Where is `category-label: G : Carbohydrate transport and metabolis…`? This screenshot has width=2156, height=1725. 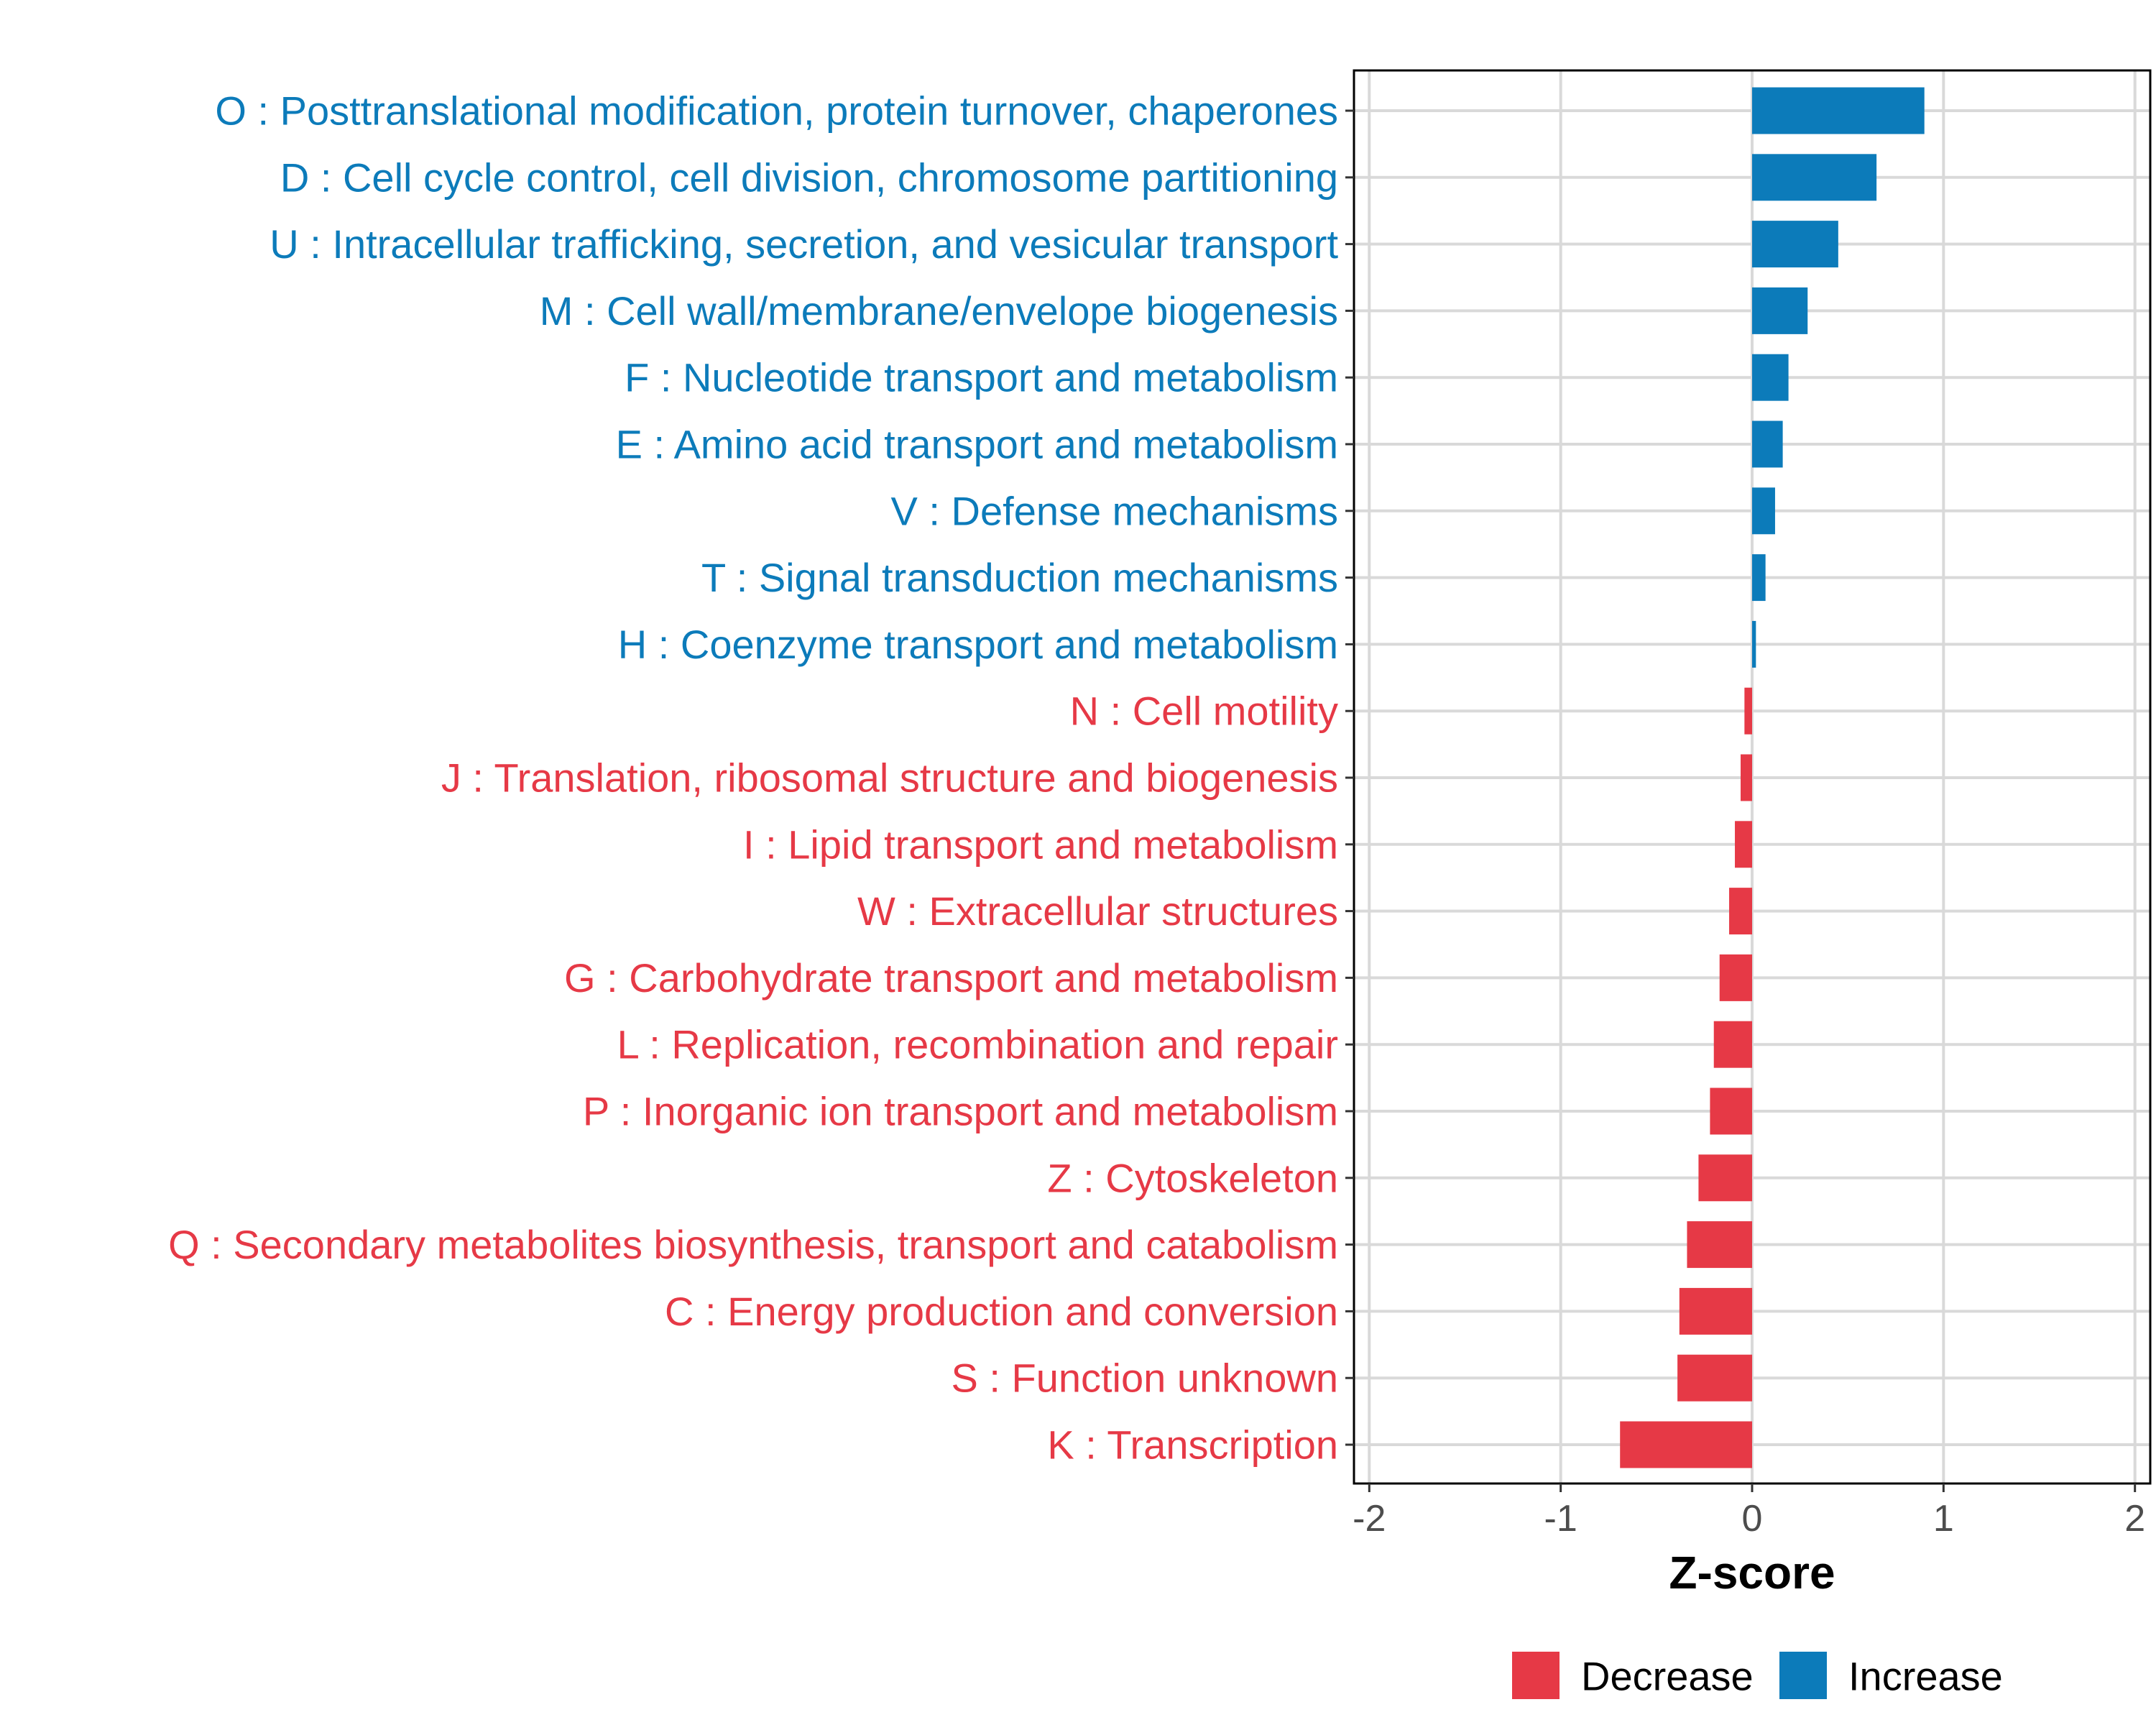 category-label: G : Carbohydrate transport and metabolis… is located at coordinates (951, 977).